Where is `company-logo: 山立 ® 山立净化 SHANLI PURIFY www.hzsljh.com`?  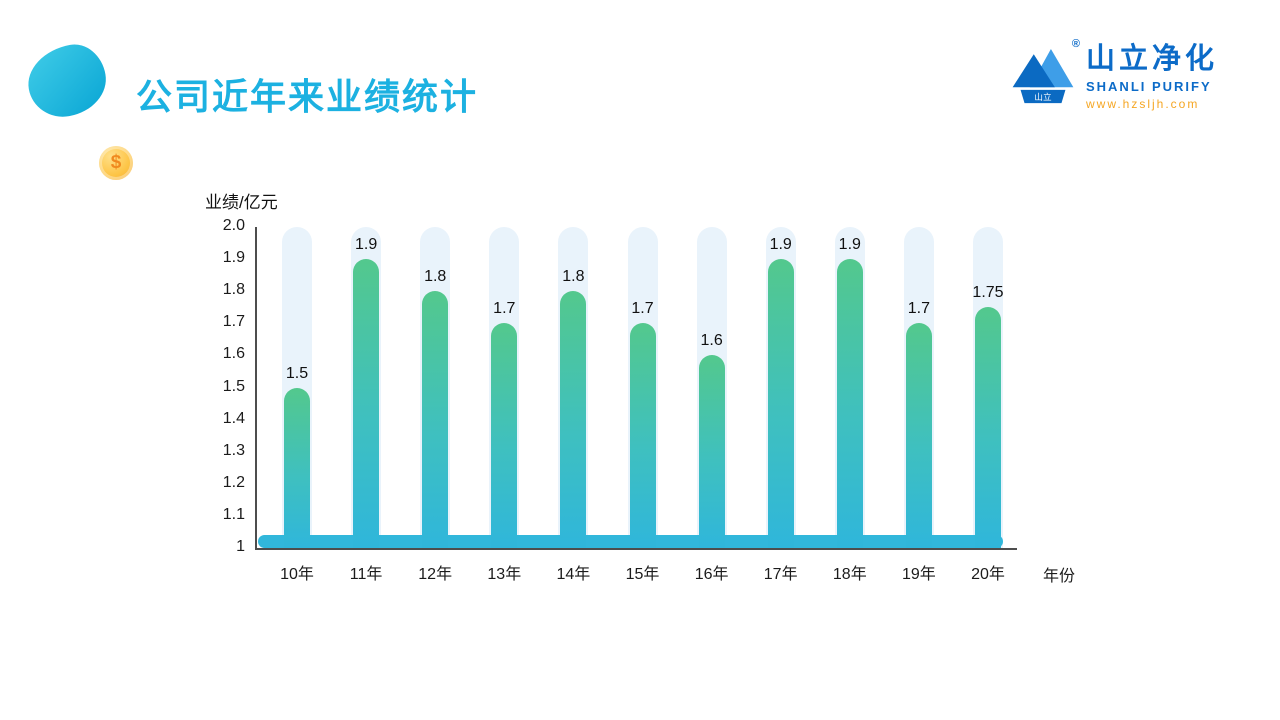 company-logo: 山立 ® 山立净化 SHANLI PURIFY www.hzsljh.com is located at coordinates (1114, 77).